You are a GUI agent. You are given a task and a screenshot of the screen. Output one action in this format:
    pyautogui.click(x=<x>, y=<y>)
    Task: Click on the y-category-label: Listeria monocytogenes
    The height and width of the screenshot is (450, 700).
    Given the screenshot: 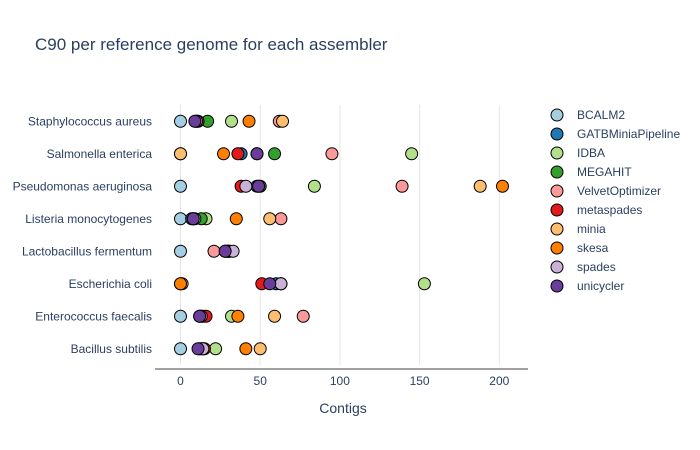 What is the action you would take?
    pyautogui.click(x=88, y=219)
    